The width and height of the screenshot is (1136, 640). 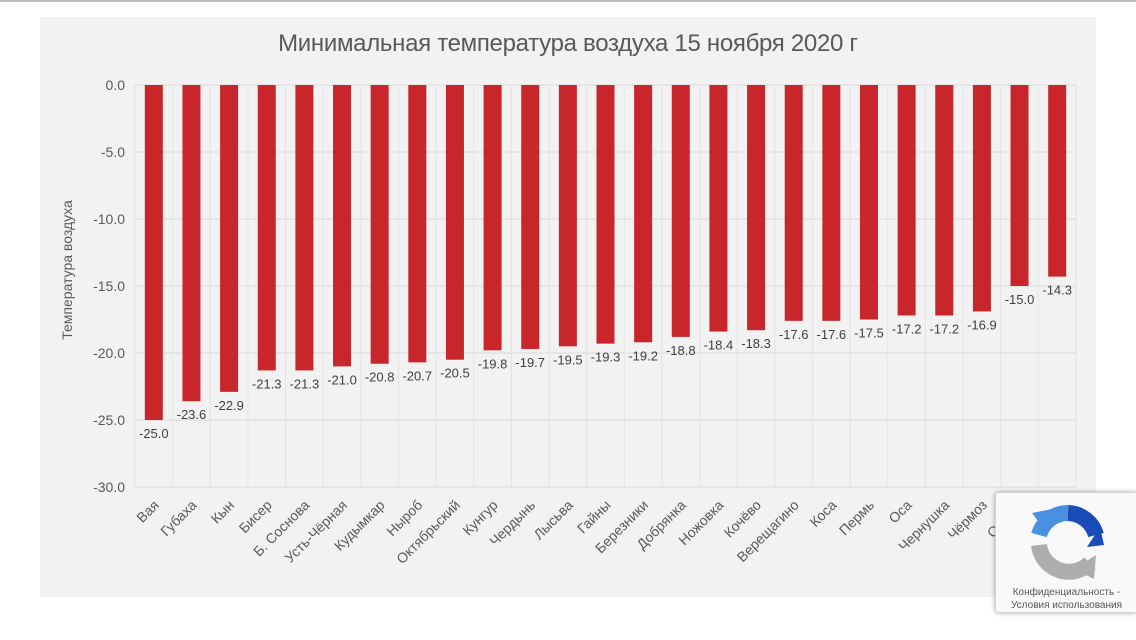 I want to click on category-label: Коса, so click(x=822, y=513).